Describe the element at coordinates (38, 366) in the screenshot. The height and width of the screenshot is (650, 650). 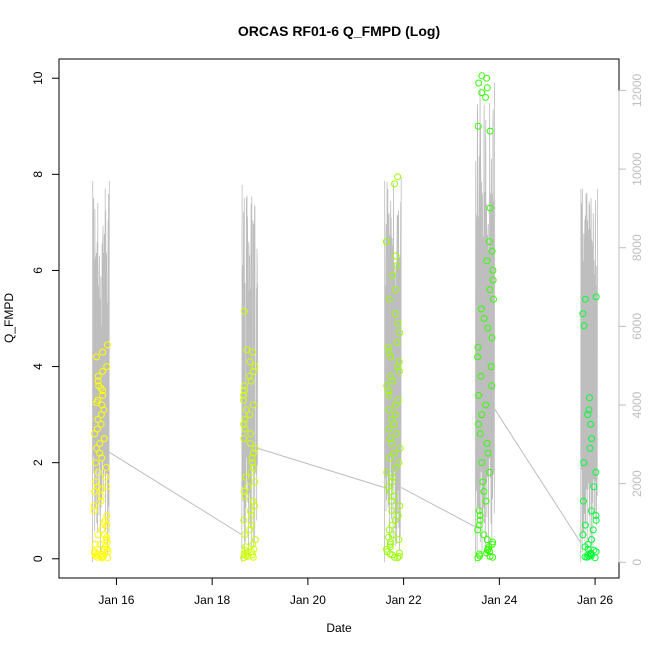
I see `y-tick-label: 4` at that location.